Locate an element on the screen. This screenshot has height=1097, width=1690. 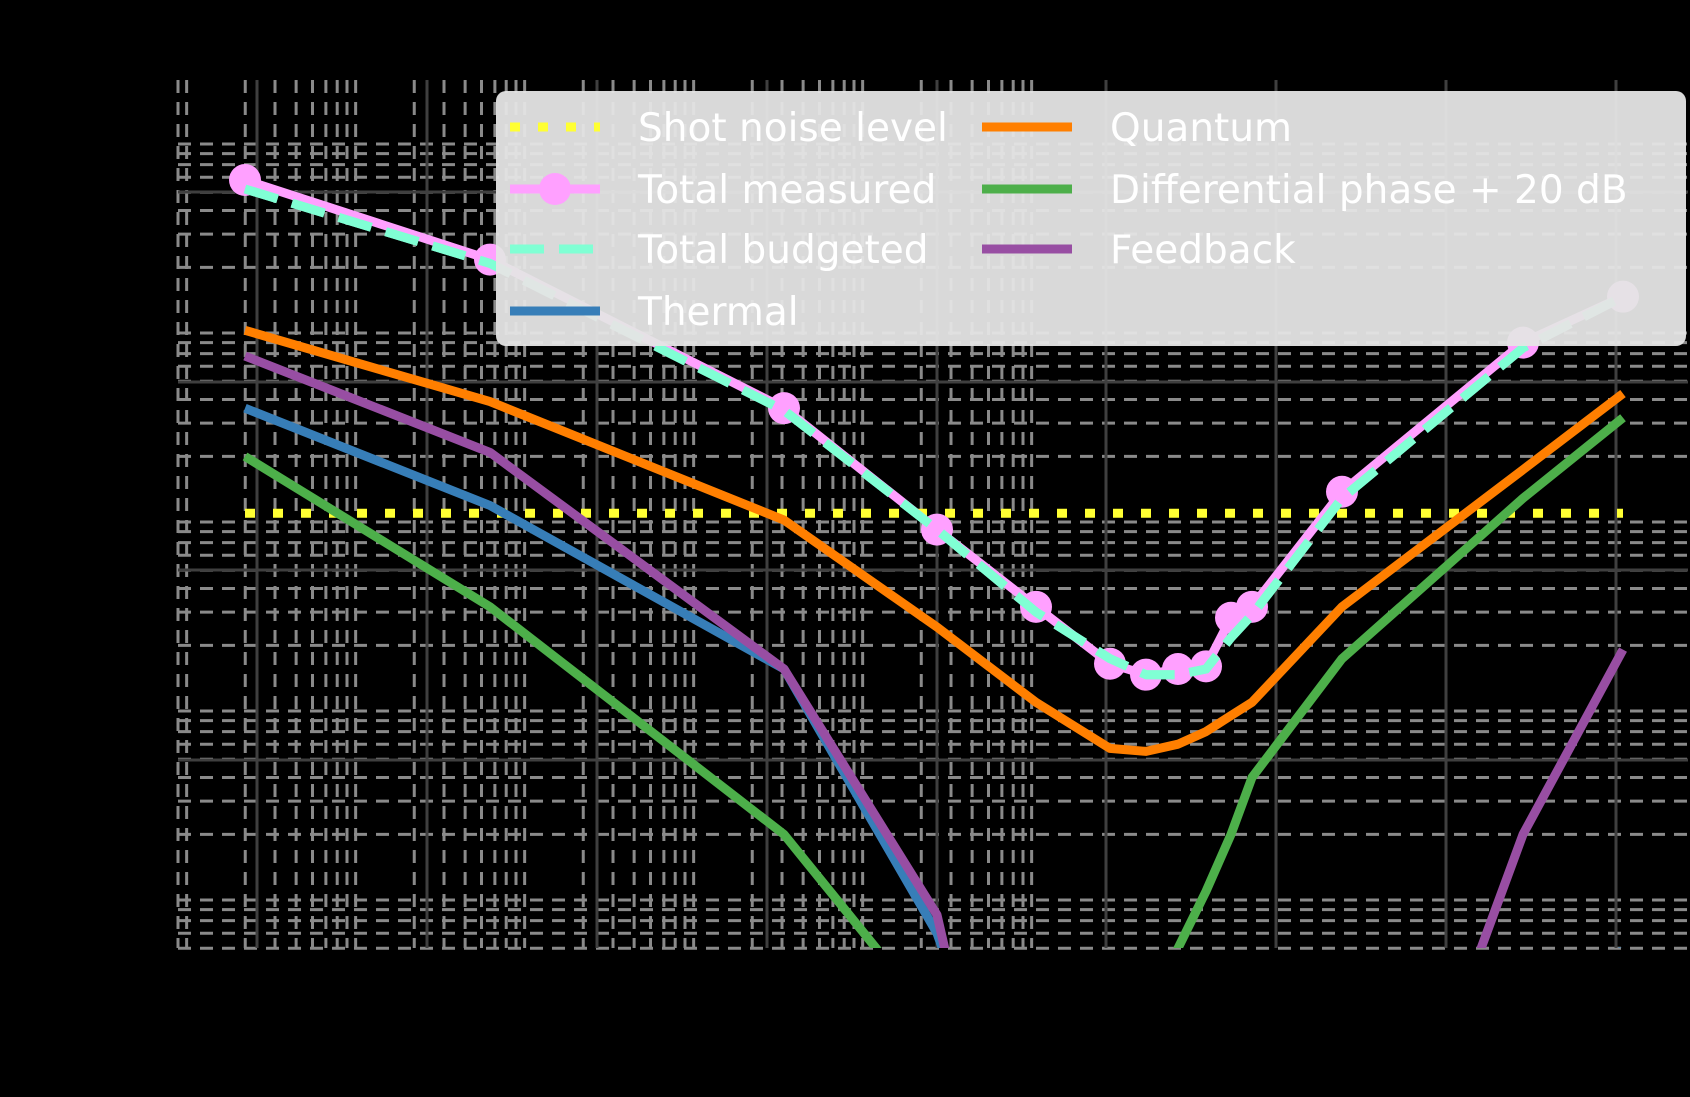
legend-label: Quantum is located at coordinates (1201, 128).